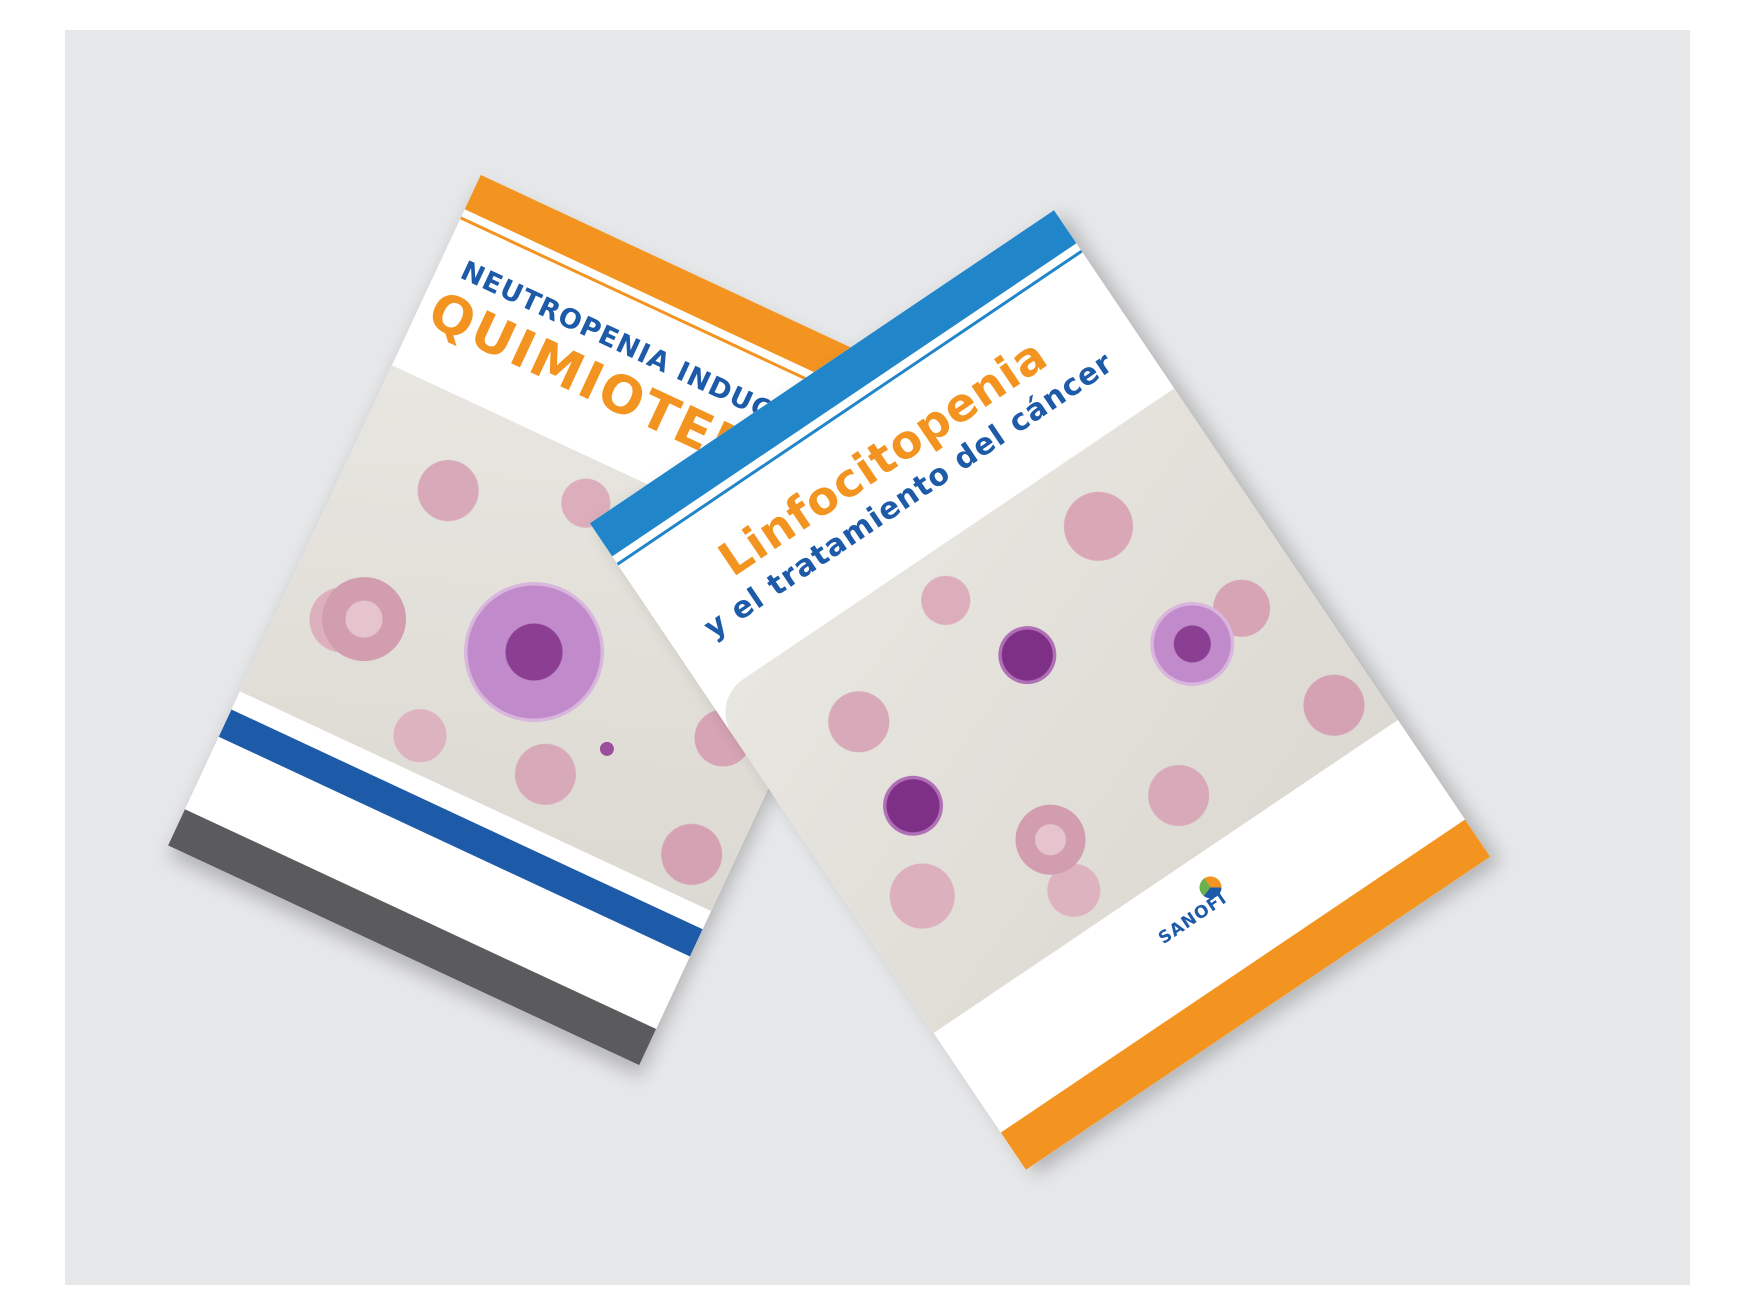 The height and width of the screenshot is (1313, 1750). Describe the element at coordinates (607, 749) in the screenshot. I see `platelet` at that location.